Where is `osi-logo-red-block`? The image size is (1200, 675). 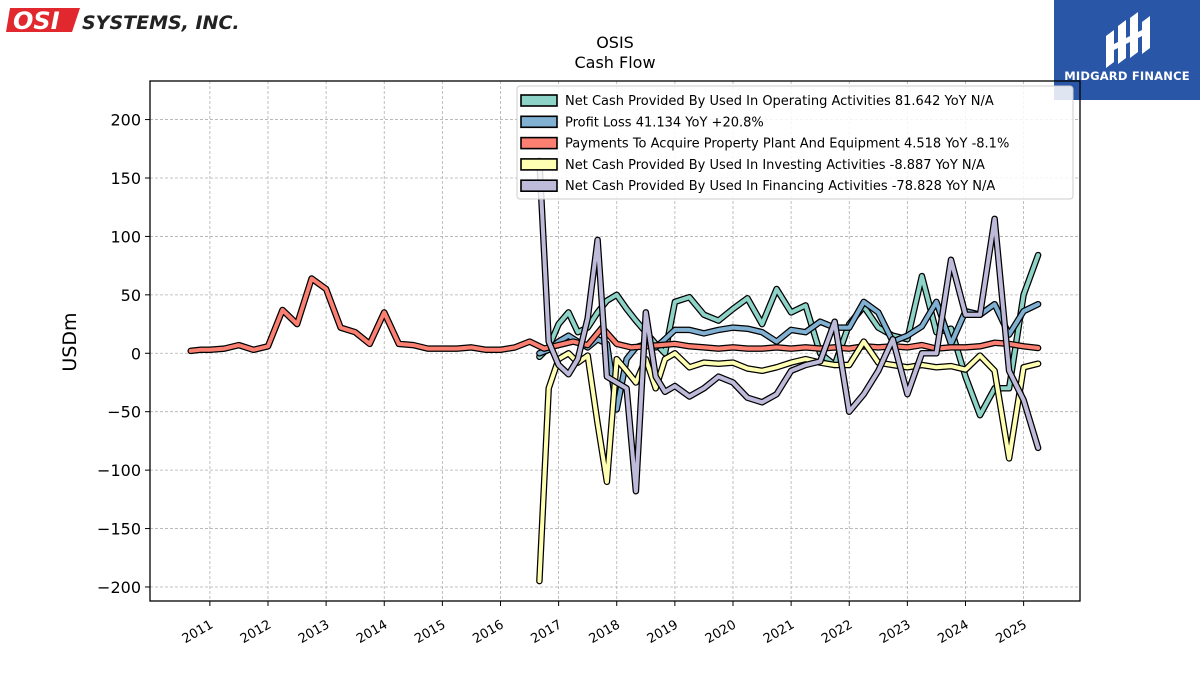
osi-logo-red-block is located at coordinates (43, 20).